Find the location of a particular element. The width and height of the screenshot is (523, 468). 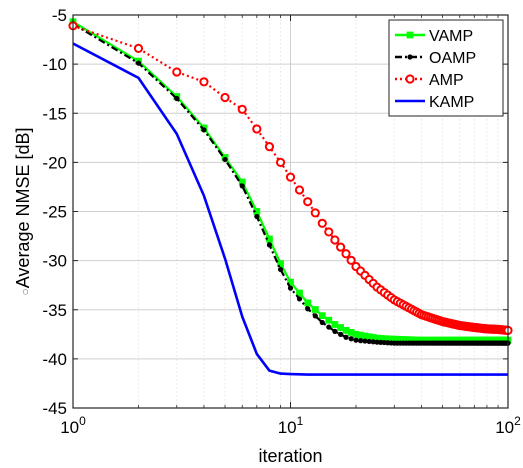

y-axis-label: ○Average NMSE [dB] is located at coordinates (23, 212).